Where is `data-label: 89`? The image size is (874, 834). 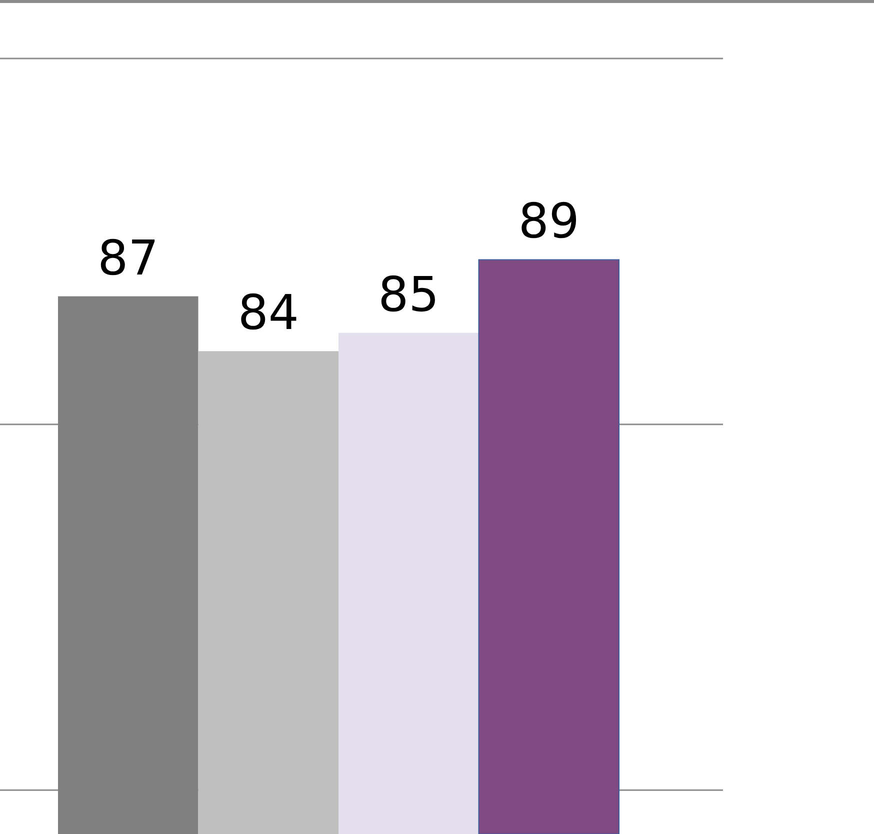 data-label: 89 is located at coordinates (549, 222).